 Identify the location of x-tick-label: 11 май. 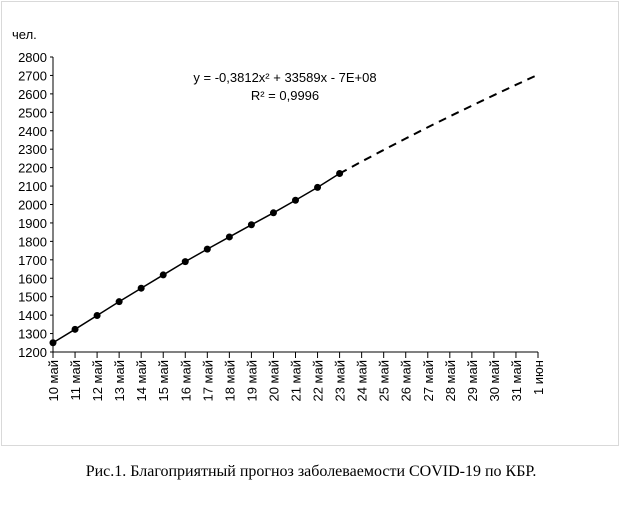
(75, 380).